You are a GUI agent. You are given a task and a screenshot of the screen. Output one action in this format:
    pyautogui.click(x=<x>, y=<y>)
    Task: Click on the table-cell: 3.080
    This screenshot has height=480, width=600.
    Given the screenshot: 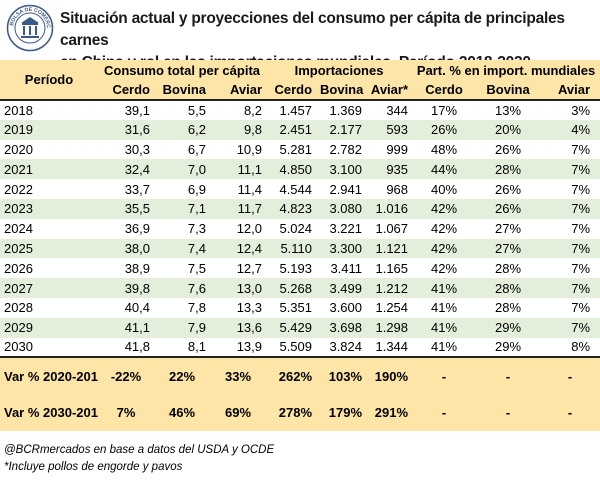 What is the action you would take?
    pyautogui.click(x=341, y=208)
    